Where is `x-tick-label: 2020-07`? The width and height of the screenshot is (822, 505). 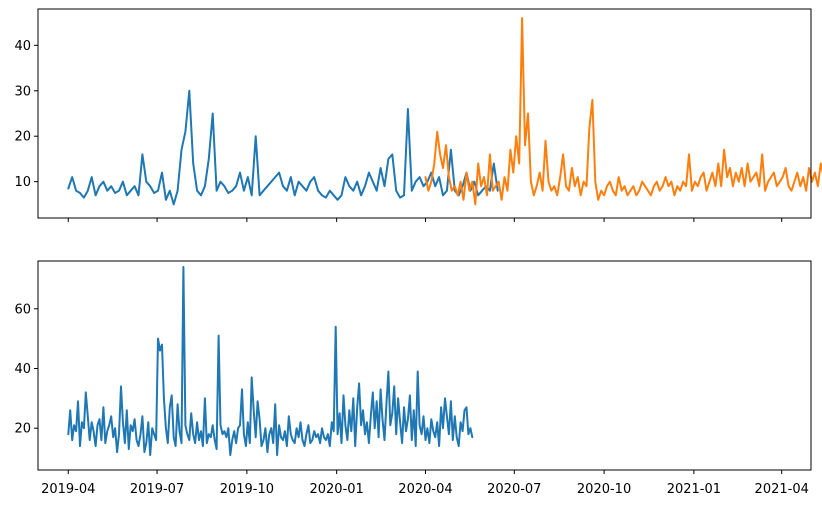 x-tick-label: 2020-07 is located at coordinates (514, 489).